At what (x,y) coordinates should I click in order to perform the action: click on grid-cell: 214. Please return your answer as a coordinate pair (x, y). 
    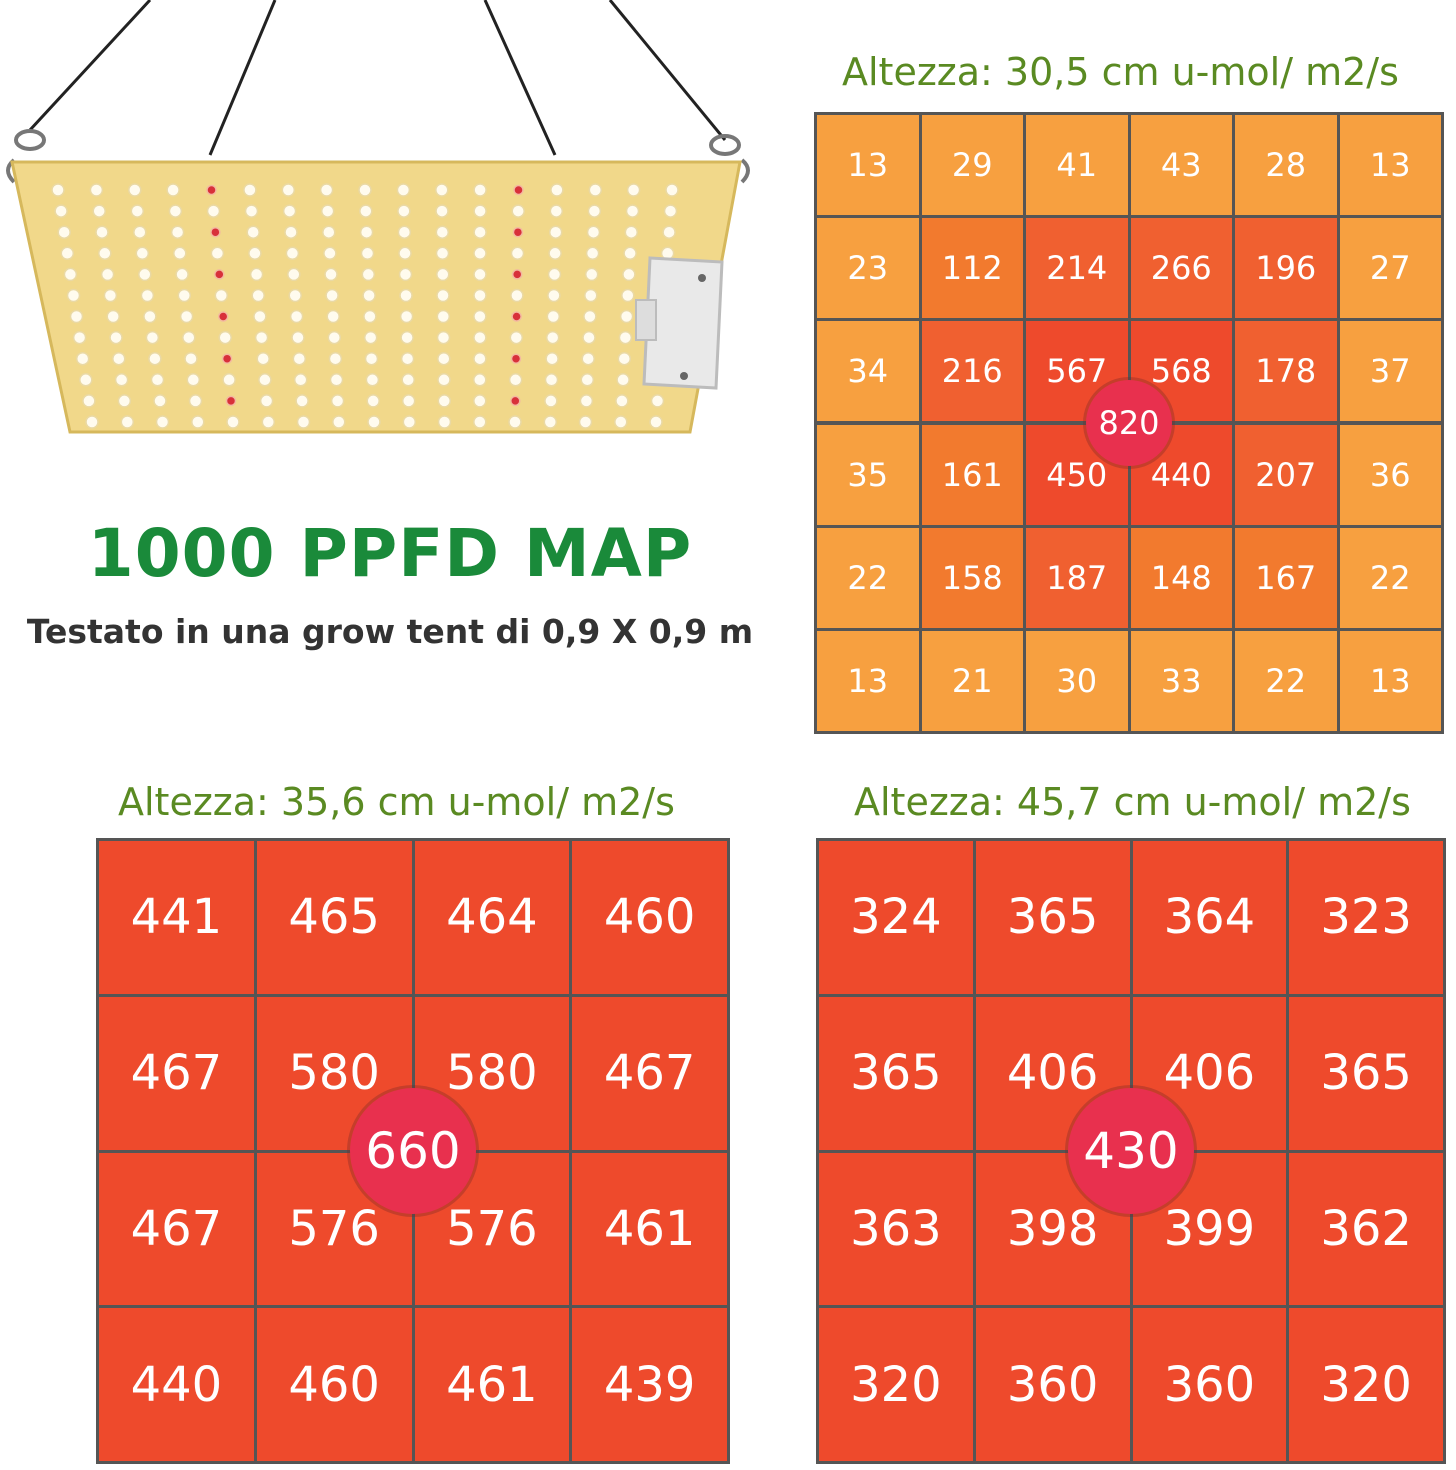
    Looking at the image, I should click on (1077, 268).